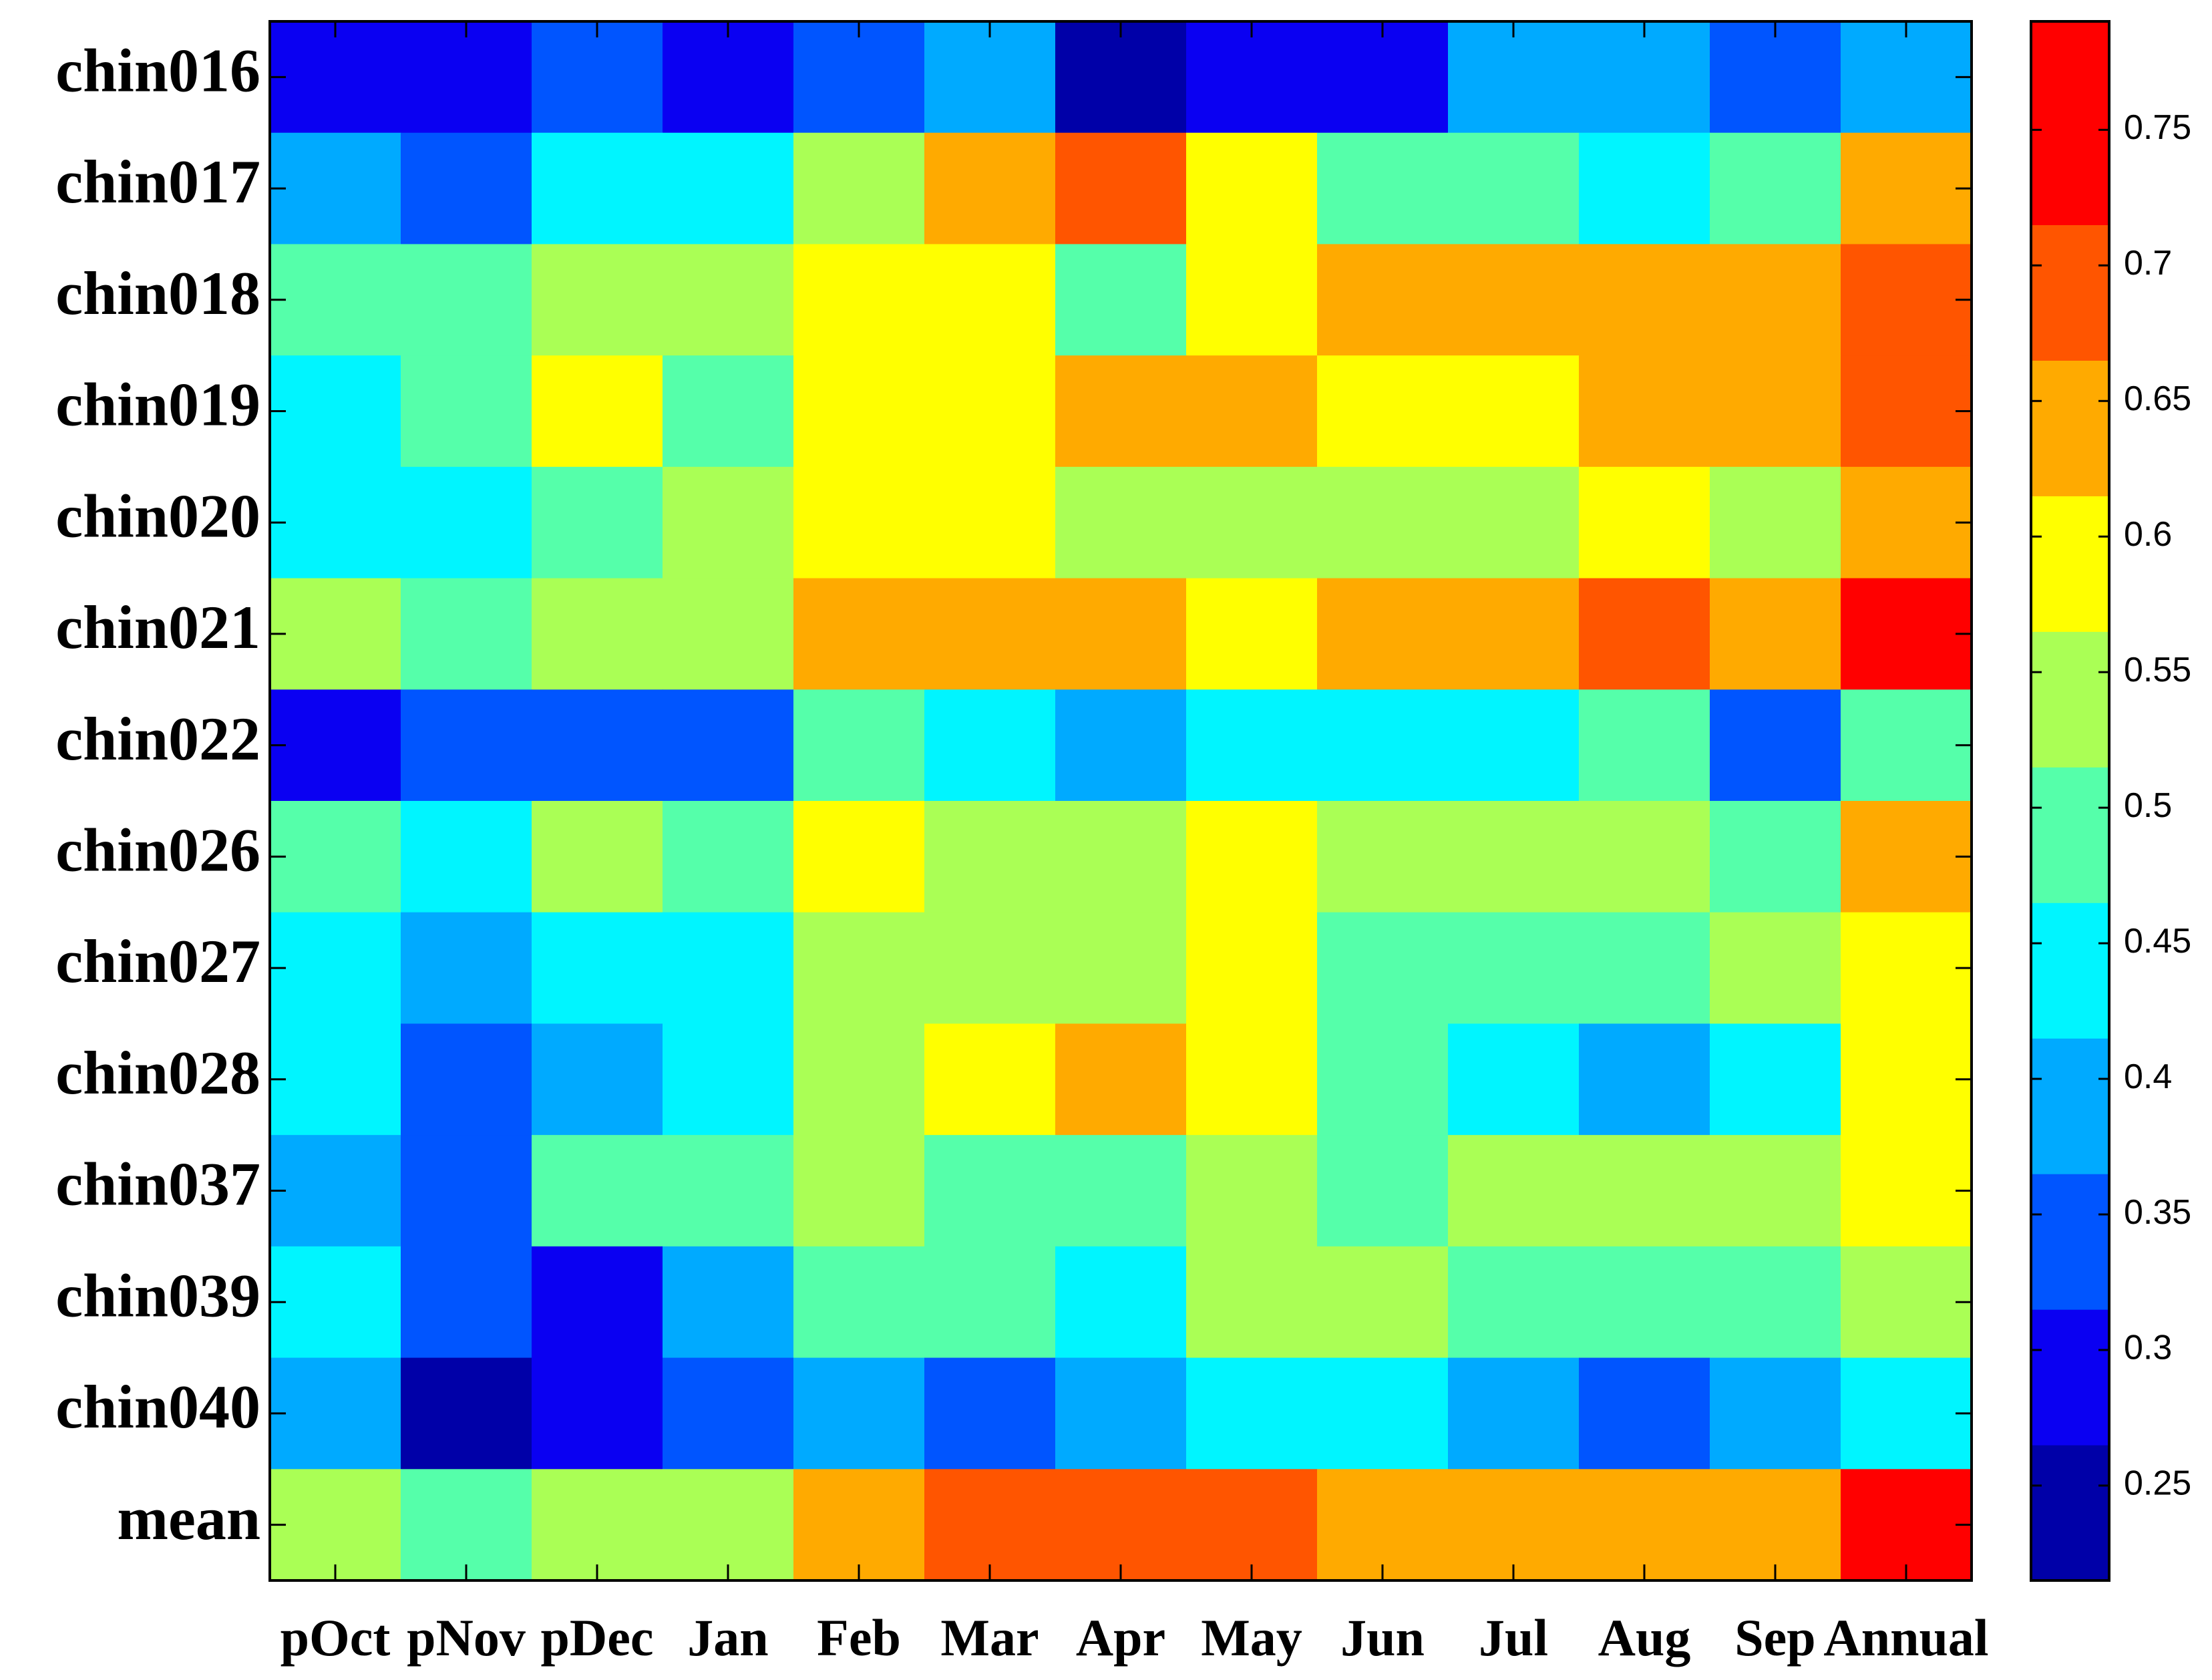 Image resolution: width=2212 pixels, height=1680 pixels. What do you see at coordinates (466, 1302) in the screenshot?
I see `heatmap-cell-chin039-pNov` at bounding box center [466, 1302].